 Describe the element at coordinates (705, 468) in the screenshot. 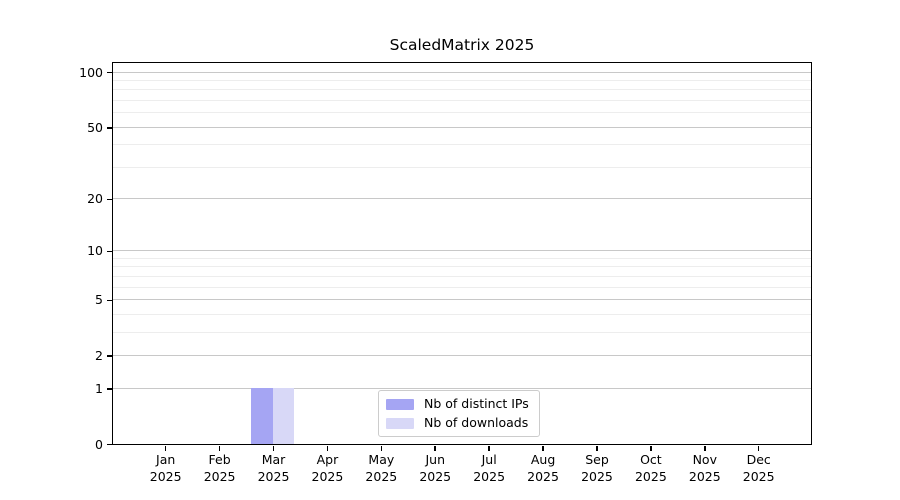

I see `x-axis-tick-label: Nov 2025` at that location.